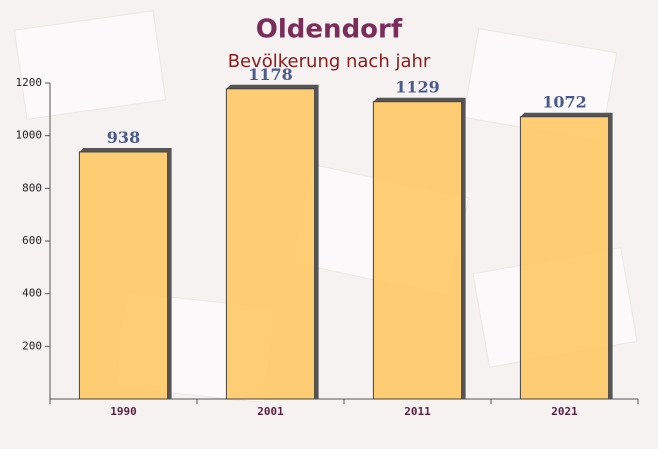 Image resolution: width=658 pixels, height=449 pixels. What do you see at coordinates (270, 411) in the screenshot?
I see `x-tick-label: 2001` at bounding box center [270, 411].